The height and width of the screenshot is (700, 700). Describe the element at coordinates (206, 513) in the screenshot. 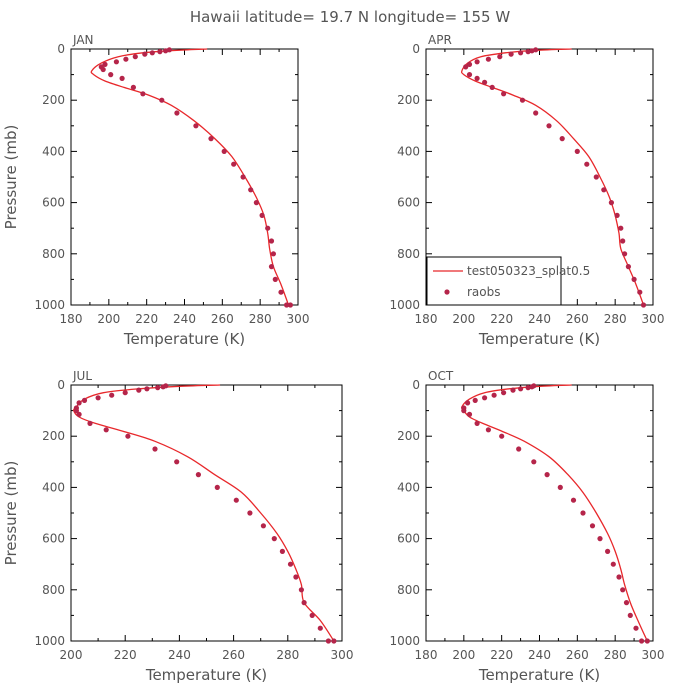

I see `plot-frame` at that location.